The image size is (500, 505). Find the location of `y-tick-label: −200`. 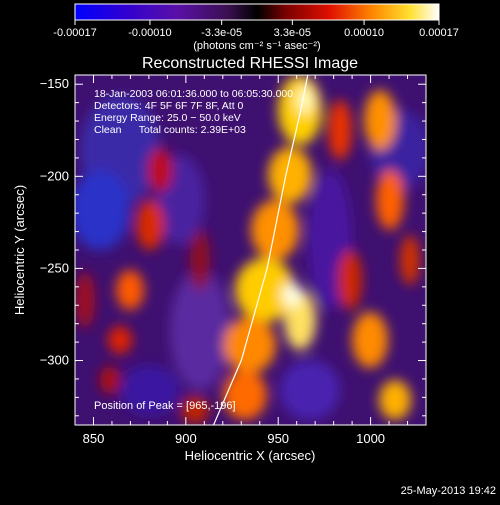

y-tick-label: −200 is located at coordinates (54, 175).